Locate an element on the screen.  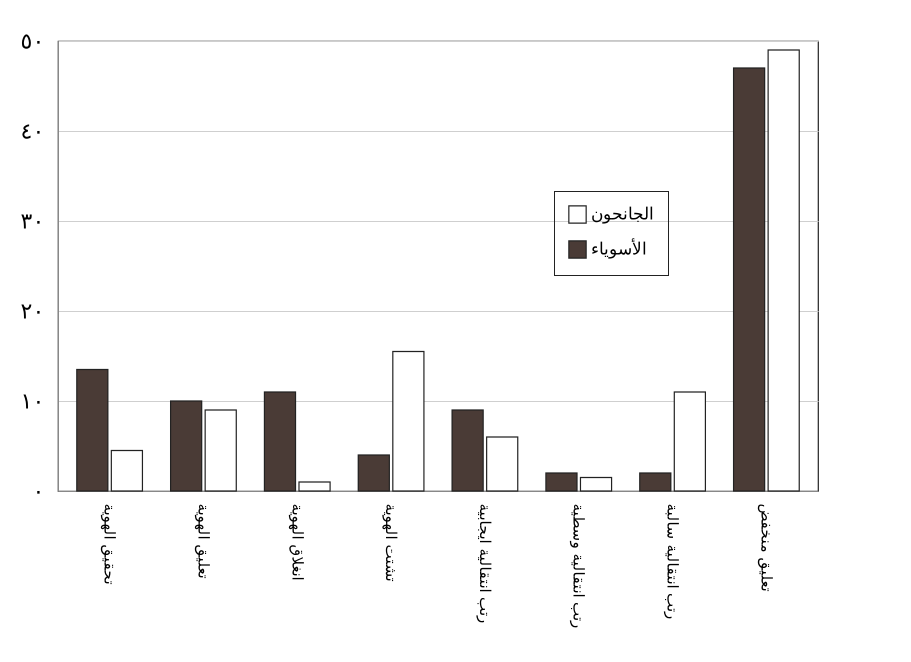
x-tick-label: تحقيق الهوية is located at coordinates (109, 544).